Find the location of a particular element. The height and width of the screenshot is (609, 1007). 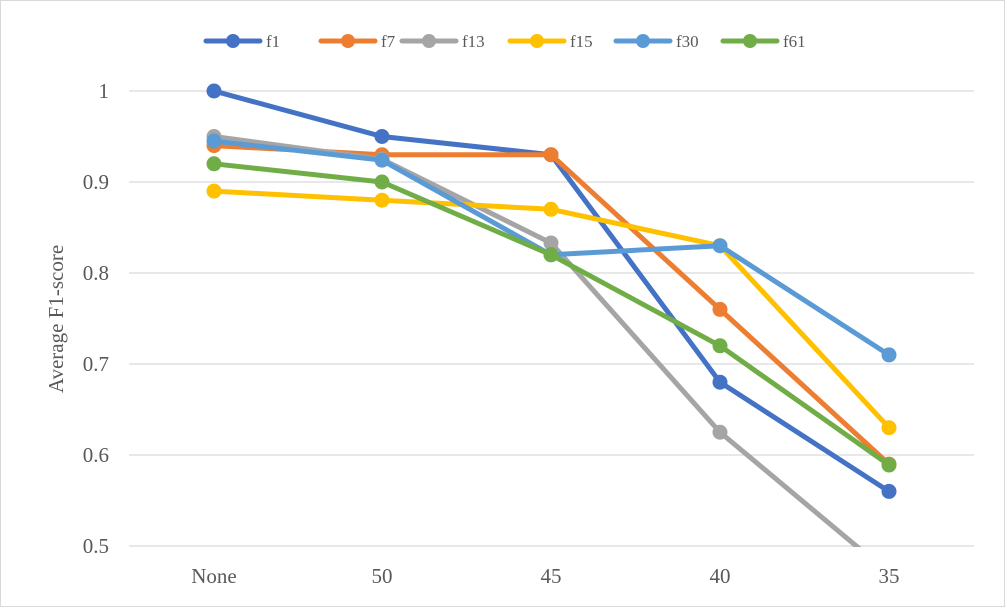

legend-label: f61 is located at coordinates (794, 41).